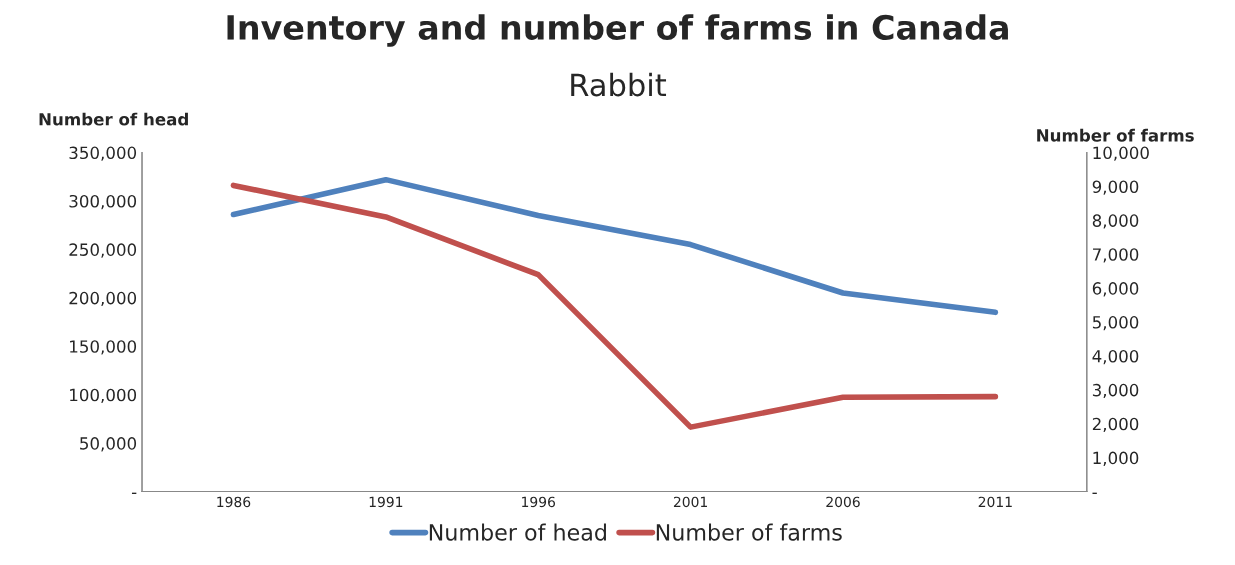  Describe the element at coordinates (1115, 323) in the screenshot. I see `y2-tick-label: 5,000` at that location.